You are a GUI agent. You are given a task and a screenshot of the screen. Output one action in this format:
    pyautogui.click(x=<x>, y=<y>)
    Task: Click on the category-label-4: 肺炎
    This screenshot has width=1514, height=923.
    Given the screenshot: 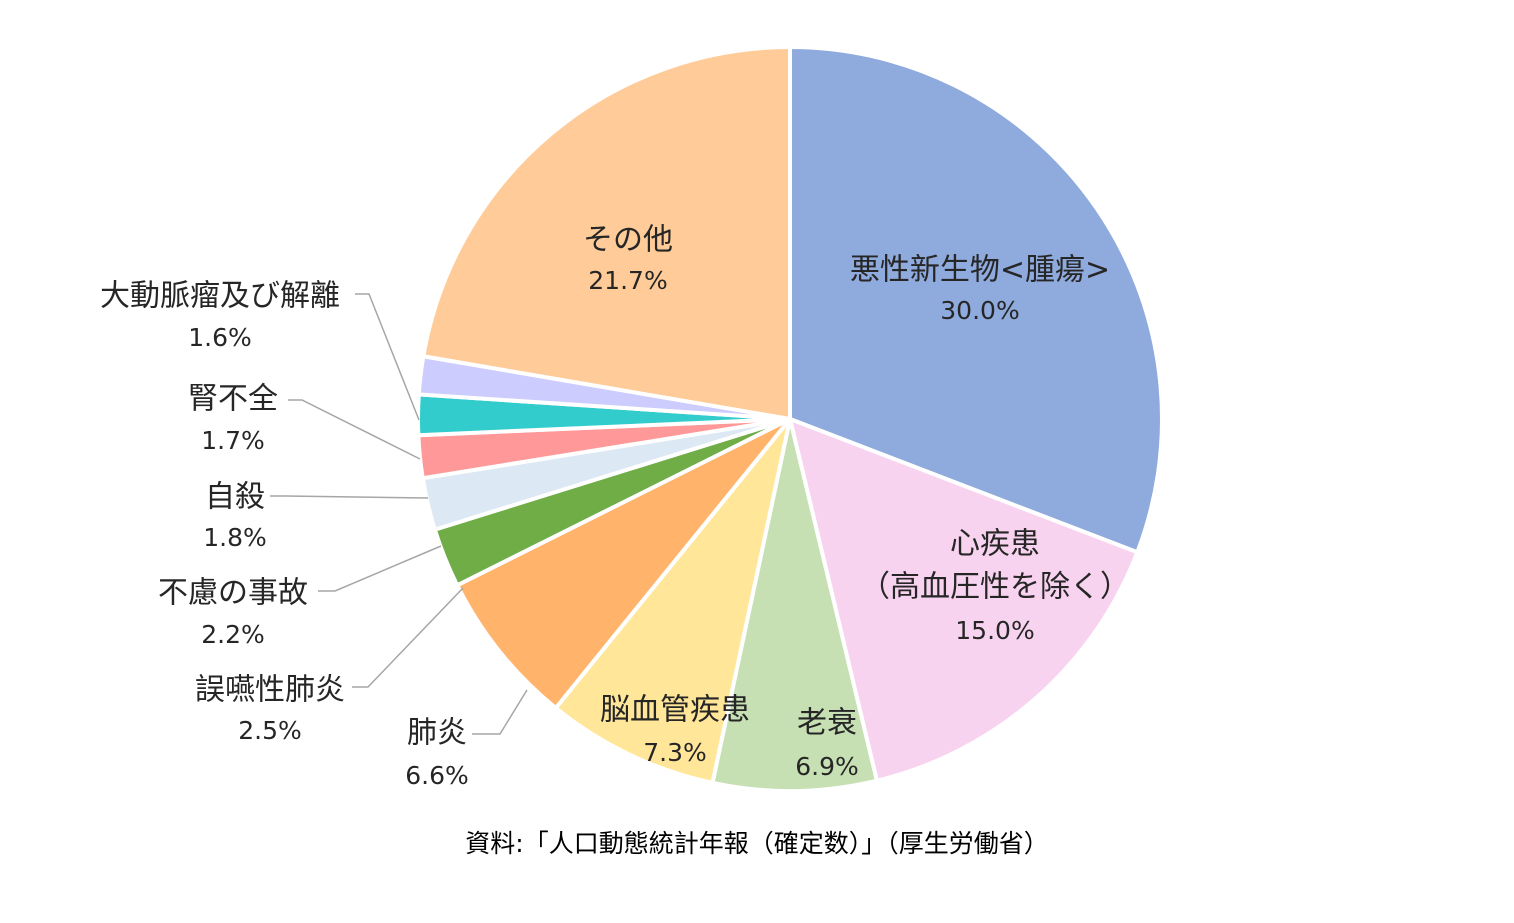 What is the action you would take?
    pyautogui.click(x=437, y=733)
    